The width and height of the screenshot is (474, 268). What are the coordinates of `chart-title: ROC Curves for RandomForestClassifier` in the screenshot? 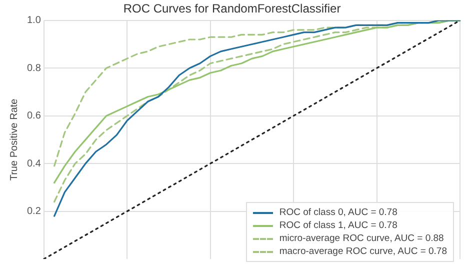 It's located at (232, 9).